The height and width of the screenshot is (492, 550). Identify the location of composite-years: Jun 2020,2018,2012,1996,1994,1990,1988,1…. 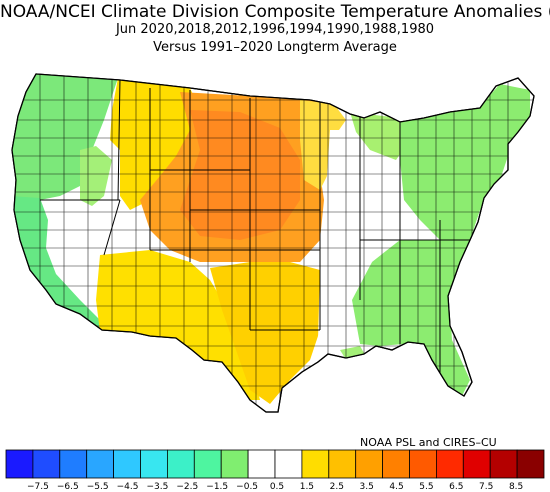
(275, 29).